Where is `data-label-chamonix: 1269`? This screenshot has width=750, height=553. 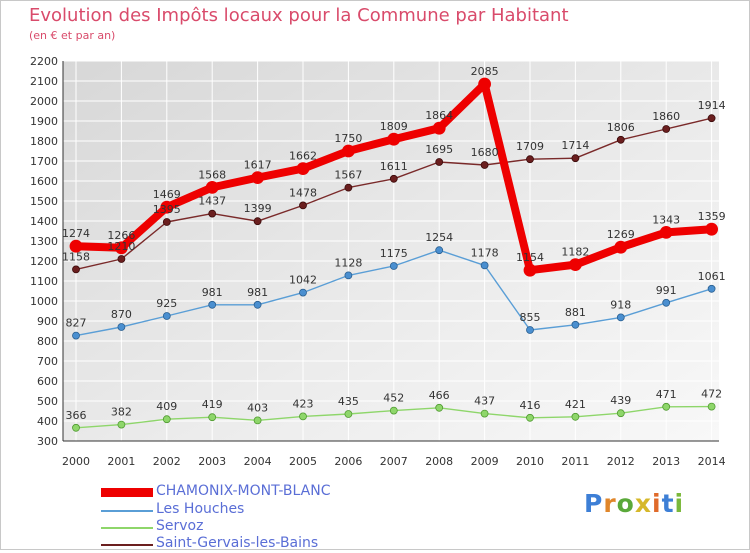 data-label-chamonix: 1269 is located at coordinates (621, 234).